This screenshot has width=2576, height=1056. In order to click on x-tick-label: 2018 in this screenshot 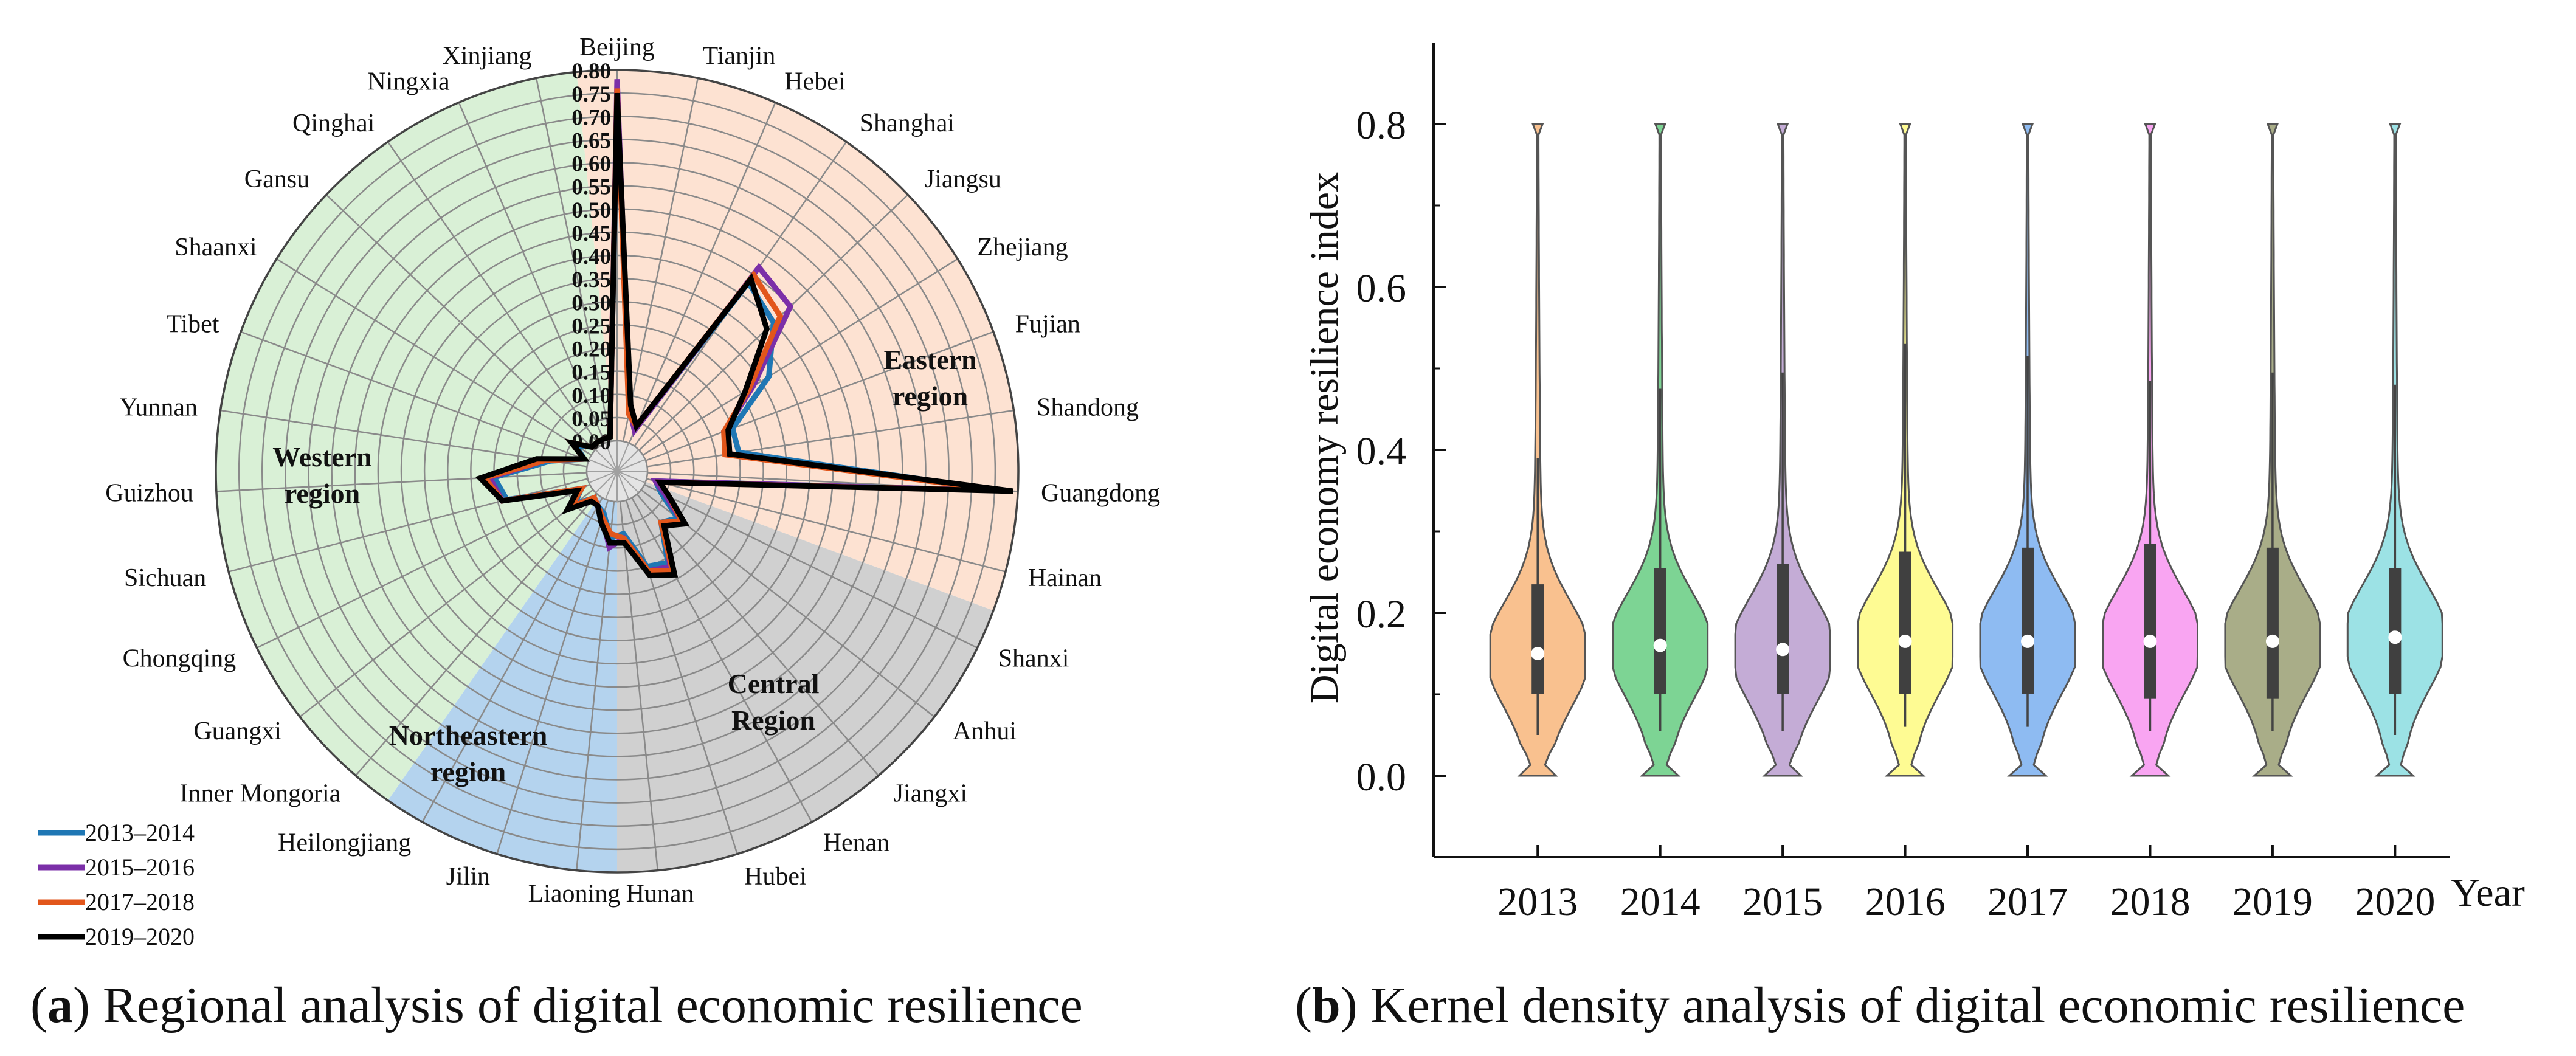, I will do `click(2150, 902)`.